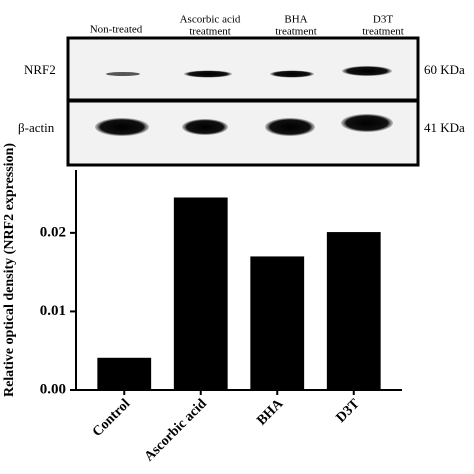 The width and height of the screenshot is (474, 474). What do you see at coordinates (444, 127) in the screenshot?
I see `size-label: 41 KDa` at bounding box center [444, 127].